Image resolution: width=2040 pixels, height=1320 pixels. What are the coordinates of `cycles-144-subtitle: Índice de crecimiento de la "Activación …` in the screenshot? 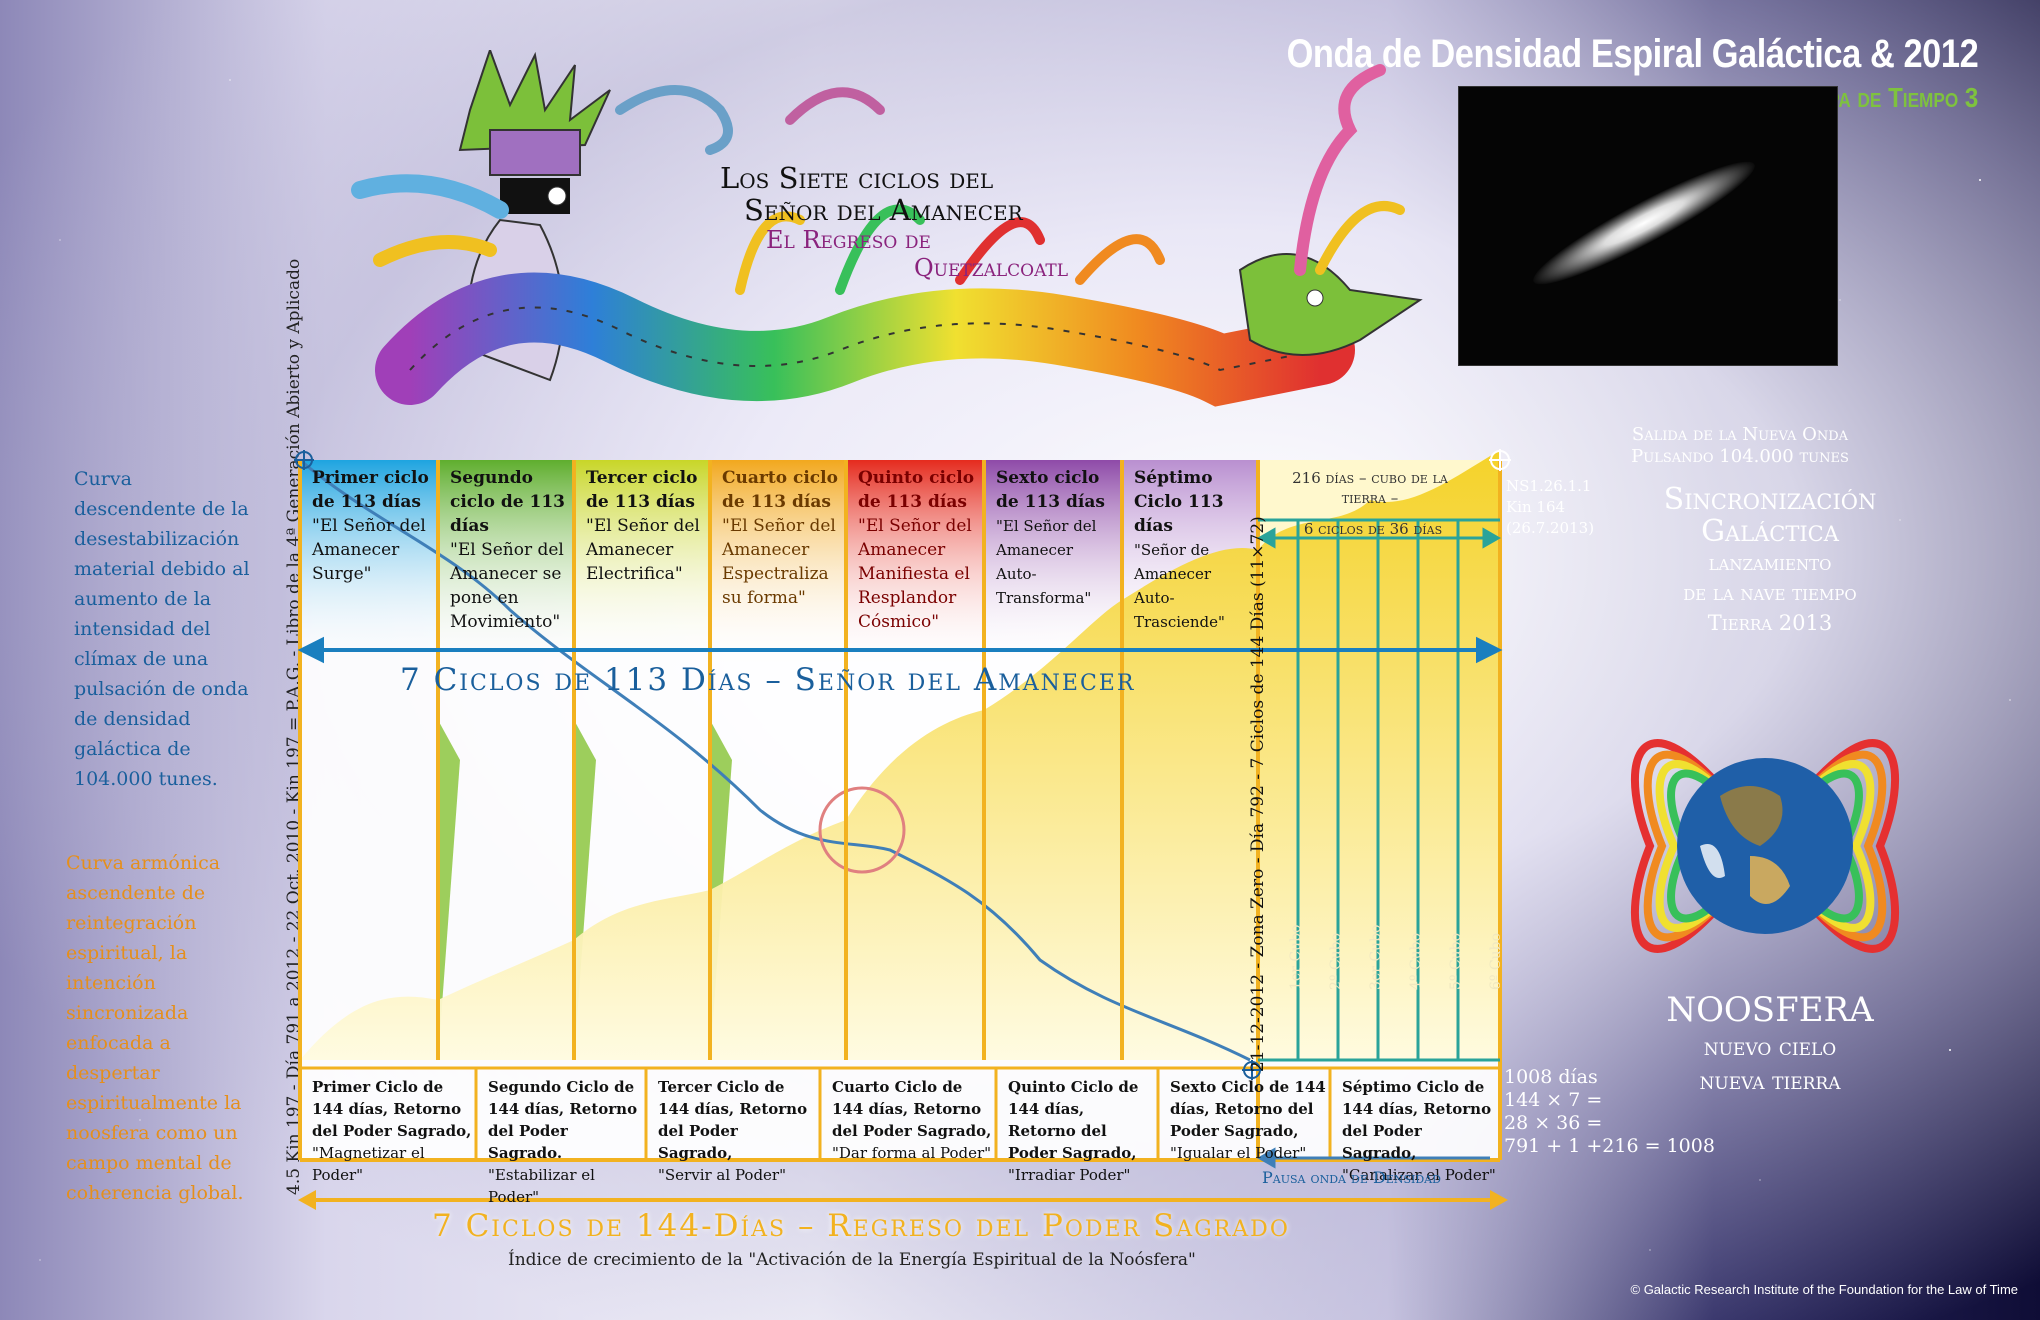 It's located at (852, 1260).